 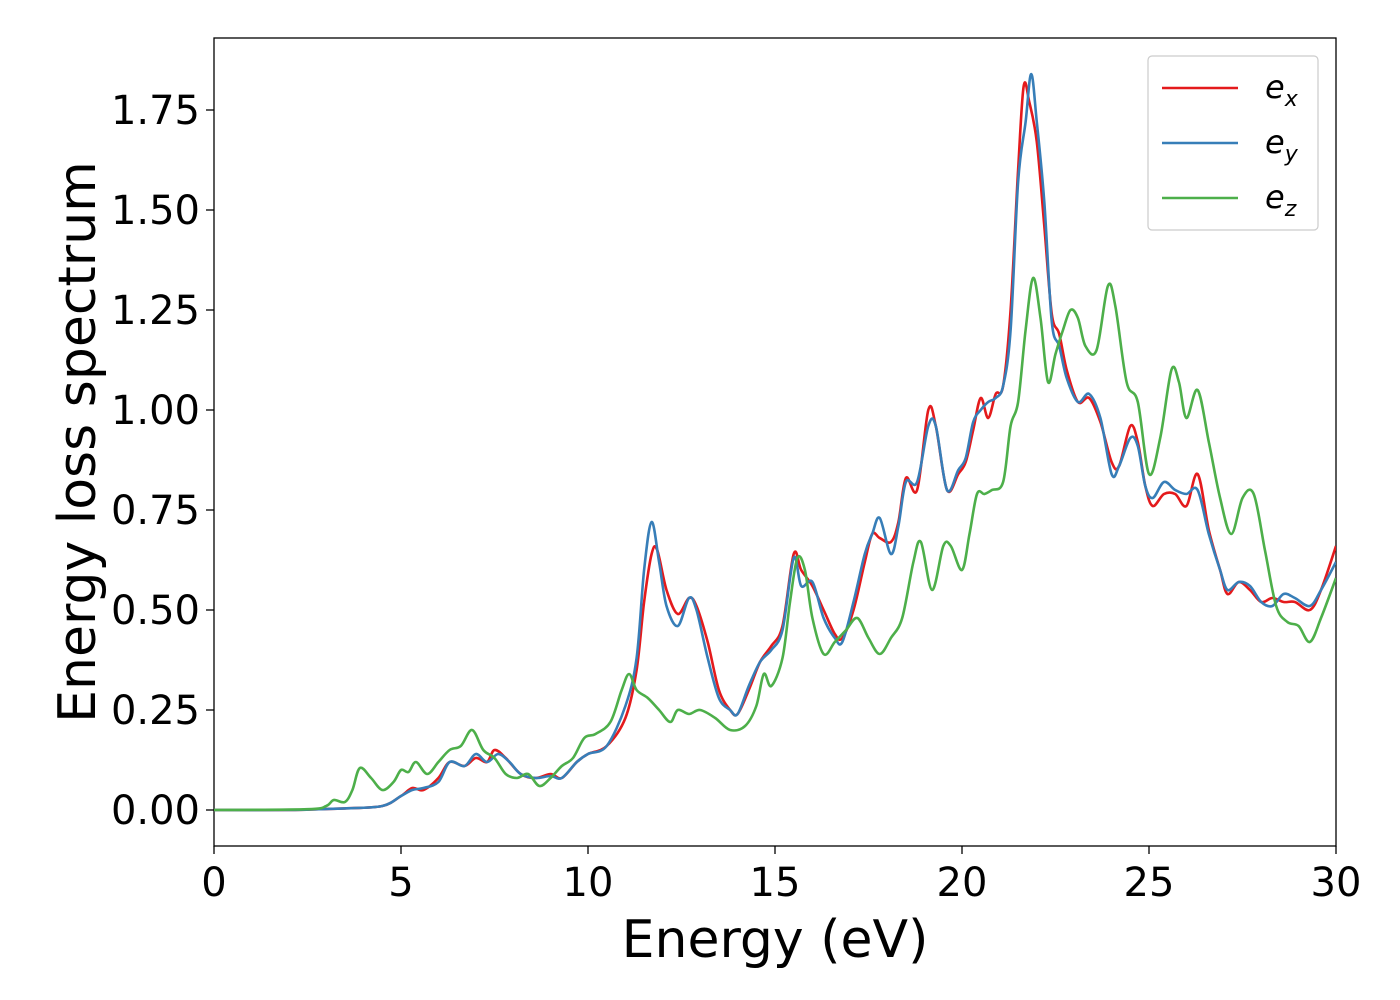 I want to click on x-tick-label: 30, so click(x=1336, y=883).